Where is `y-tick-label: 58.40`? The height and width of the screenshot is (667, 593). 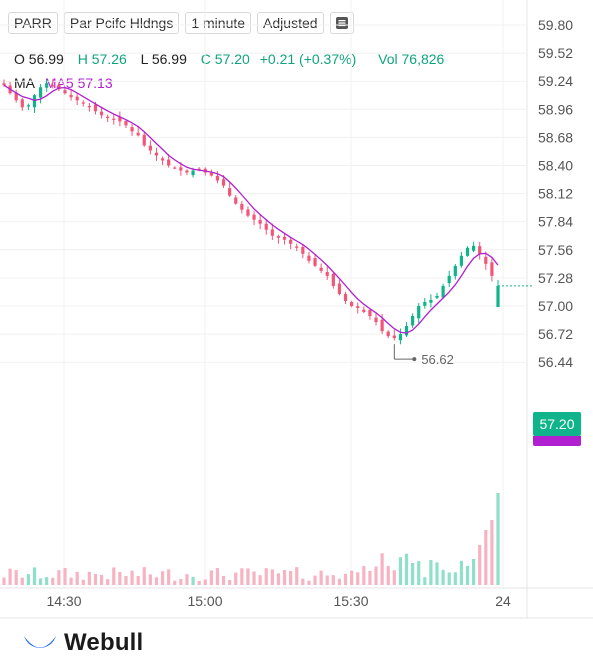
y-tick-label: 58.40 is located at coordinates (555, 166).